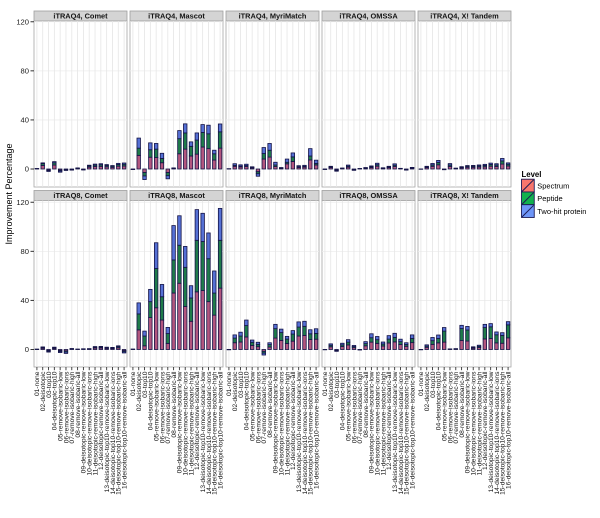 The width and height of the screenshot is (600, 518). What do you see at coordinates (80, 195) in the screenshot?
I see `svg-text: iTRAQ8, Comet` at bounding box center [80, 195].